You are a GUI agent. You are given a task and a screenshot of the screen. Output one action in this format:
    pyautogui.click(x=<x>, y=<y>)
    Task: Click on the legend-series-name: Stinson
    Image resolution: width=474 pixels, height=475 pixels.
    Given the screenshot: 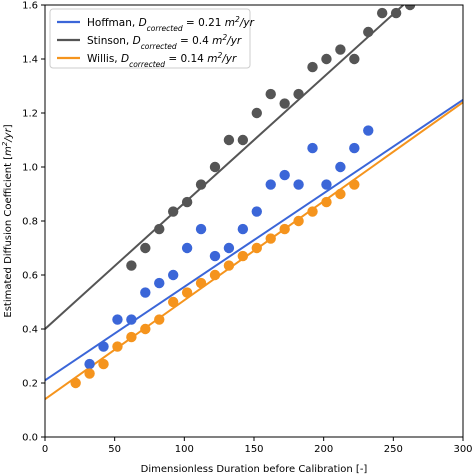 What is the action you would take?
    pyautogui.click(x=106, y=41)
    